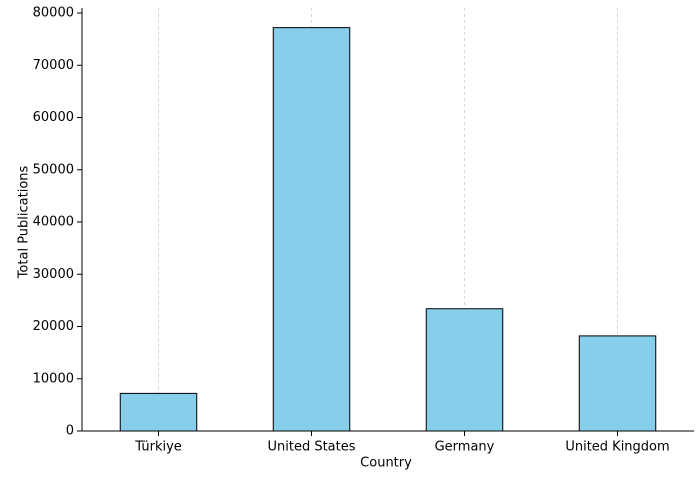  I want to click on y-tick-label: 10000, so click(53, 378).